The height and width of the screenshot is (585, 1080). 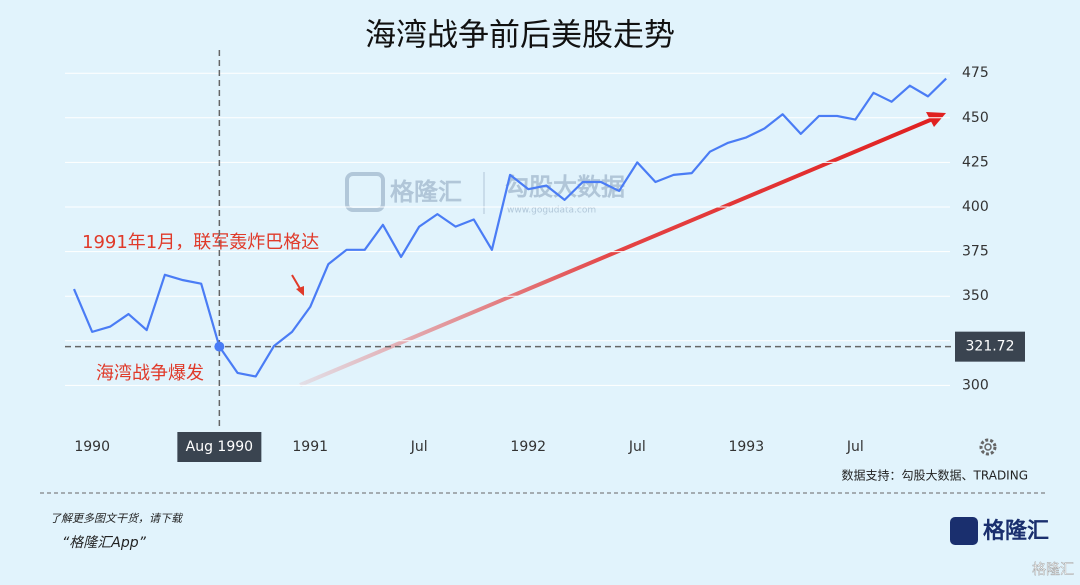 I want to click on gear-center, so click(x=988, y=447).